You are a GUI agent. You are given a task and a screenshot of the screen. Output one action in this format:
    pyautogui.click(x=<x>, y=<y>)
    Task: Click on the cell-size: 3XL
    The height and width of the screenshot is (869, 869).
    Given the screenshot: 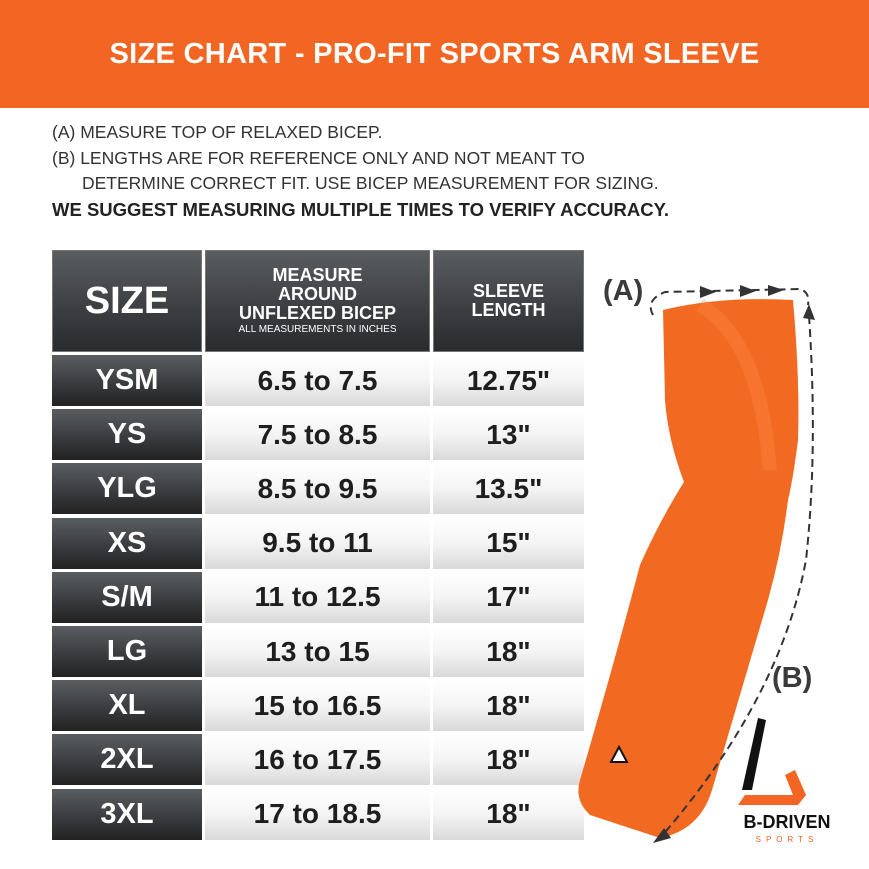 What is the action you would take?
    pyautogui.click(x=127, y=814)
    